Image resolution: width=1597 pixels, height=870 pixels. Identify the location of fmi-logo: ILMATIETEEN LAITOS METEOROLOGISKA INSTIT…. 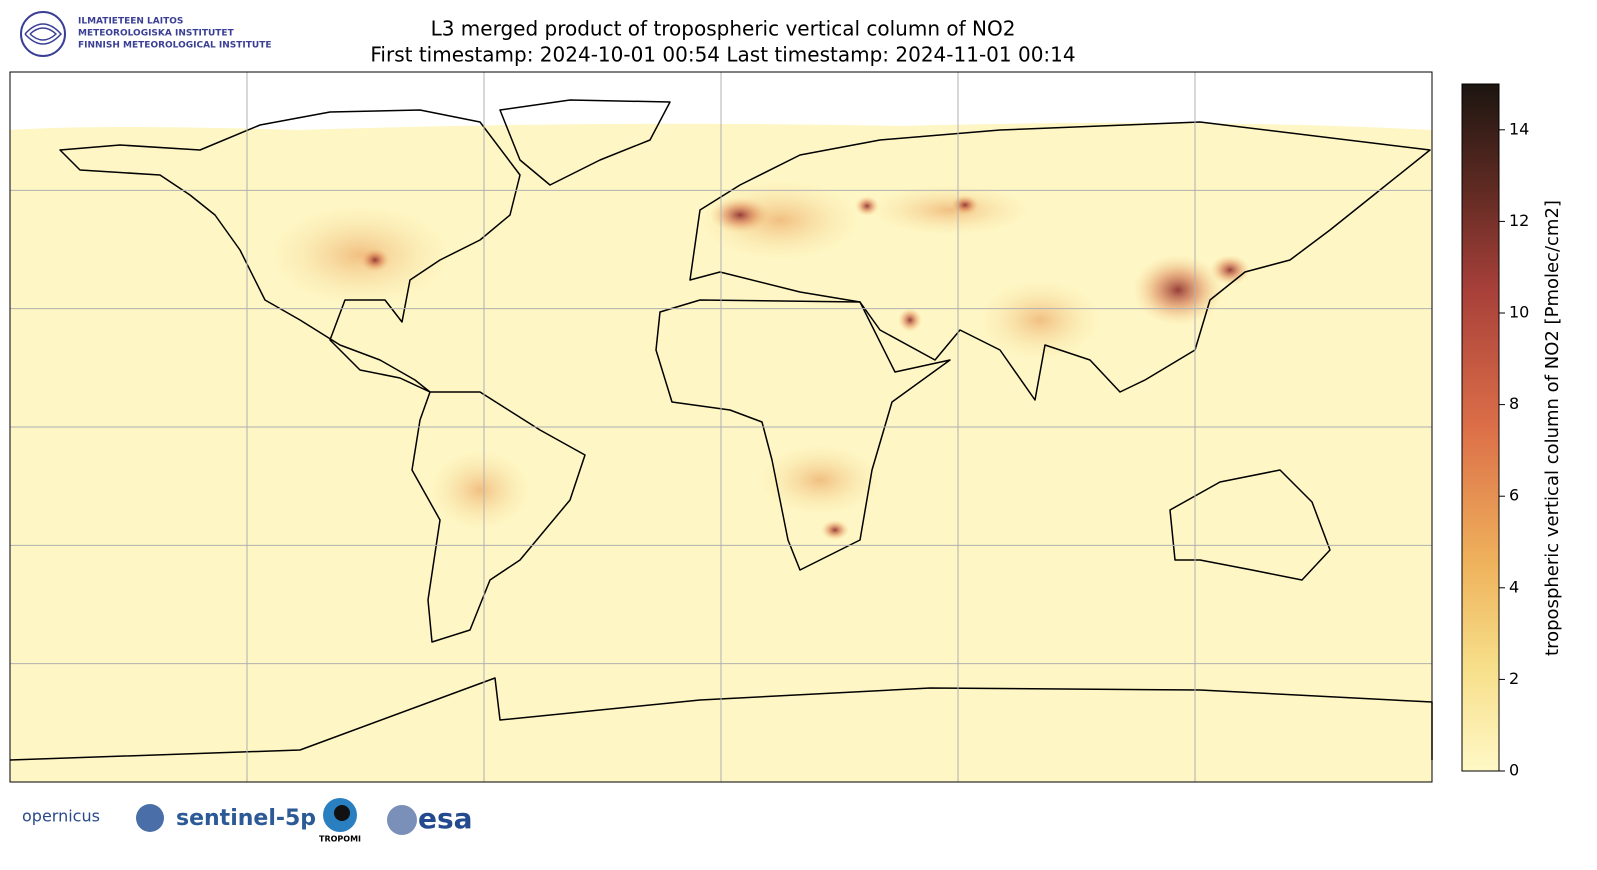
(146, 34).